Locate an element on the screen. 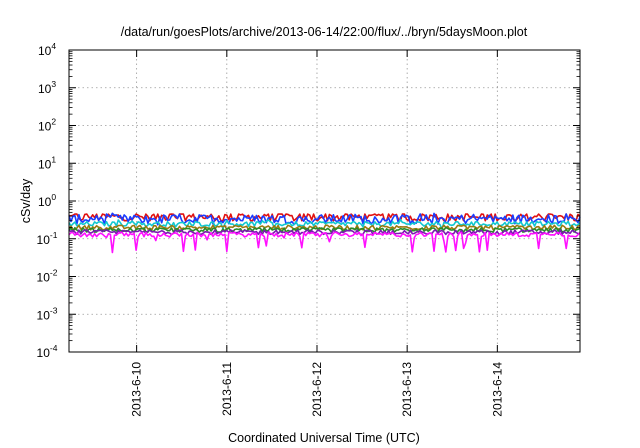 The height and width of the screenshot is (448, 640). x-tick-label: 2013-6-11 is located at coordinates (227, 389).